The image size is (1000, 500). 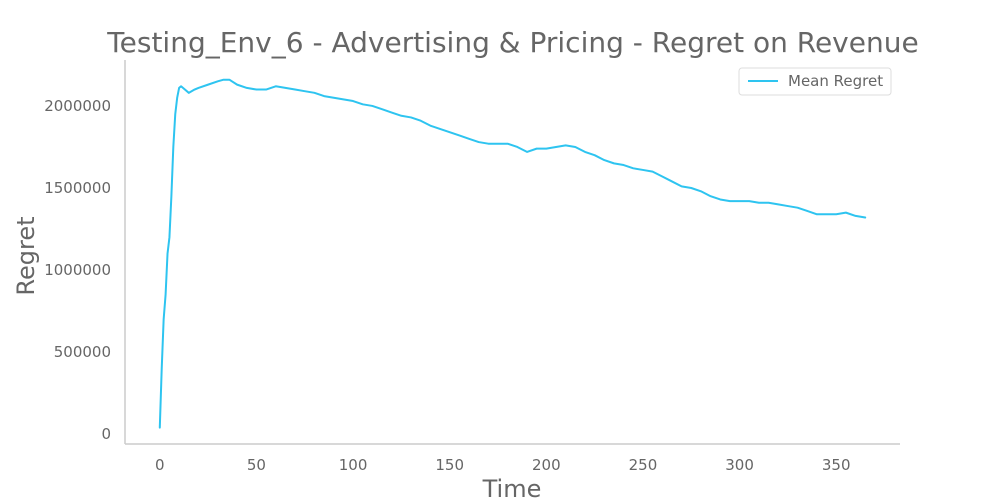 What do you see at coordinates (106, 434) in the screenshot?
I see `y-tick-label: 0` at bounding box center [106, 434].